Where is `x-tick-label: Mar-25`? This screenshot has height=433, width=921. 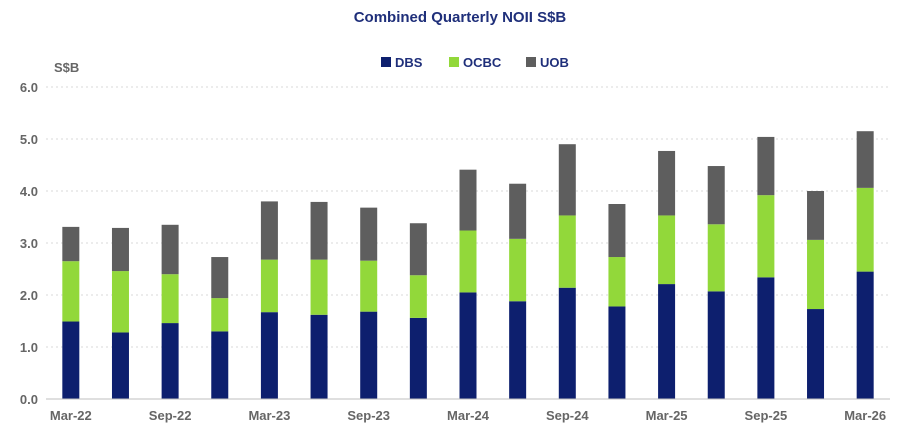
x-tick-label: Mar-25 is located at coordinates (667, 415).